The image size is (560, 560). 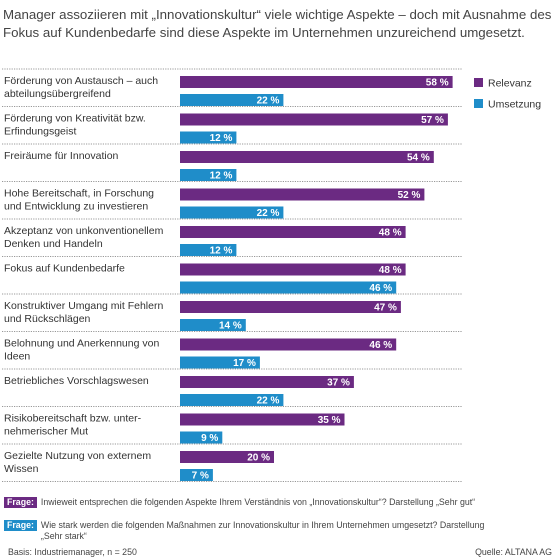 I want to click on umsetzung-value-label: 9 %, so click(x=209, y=438).